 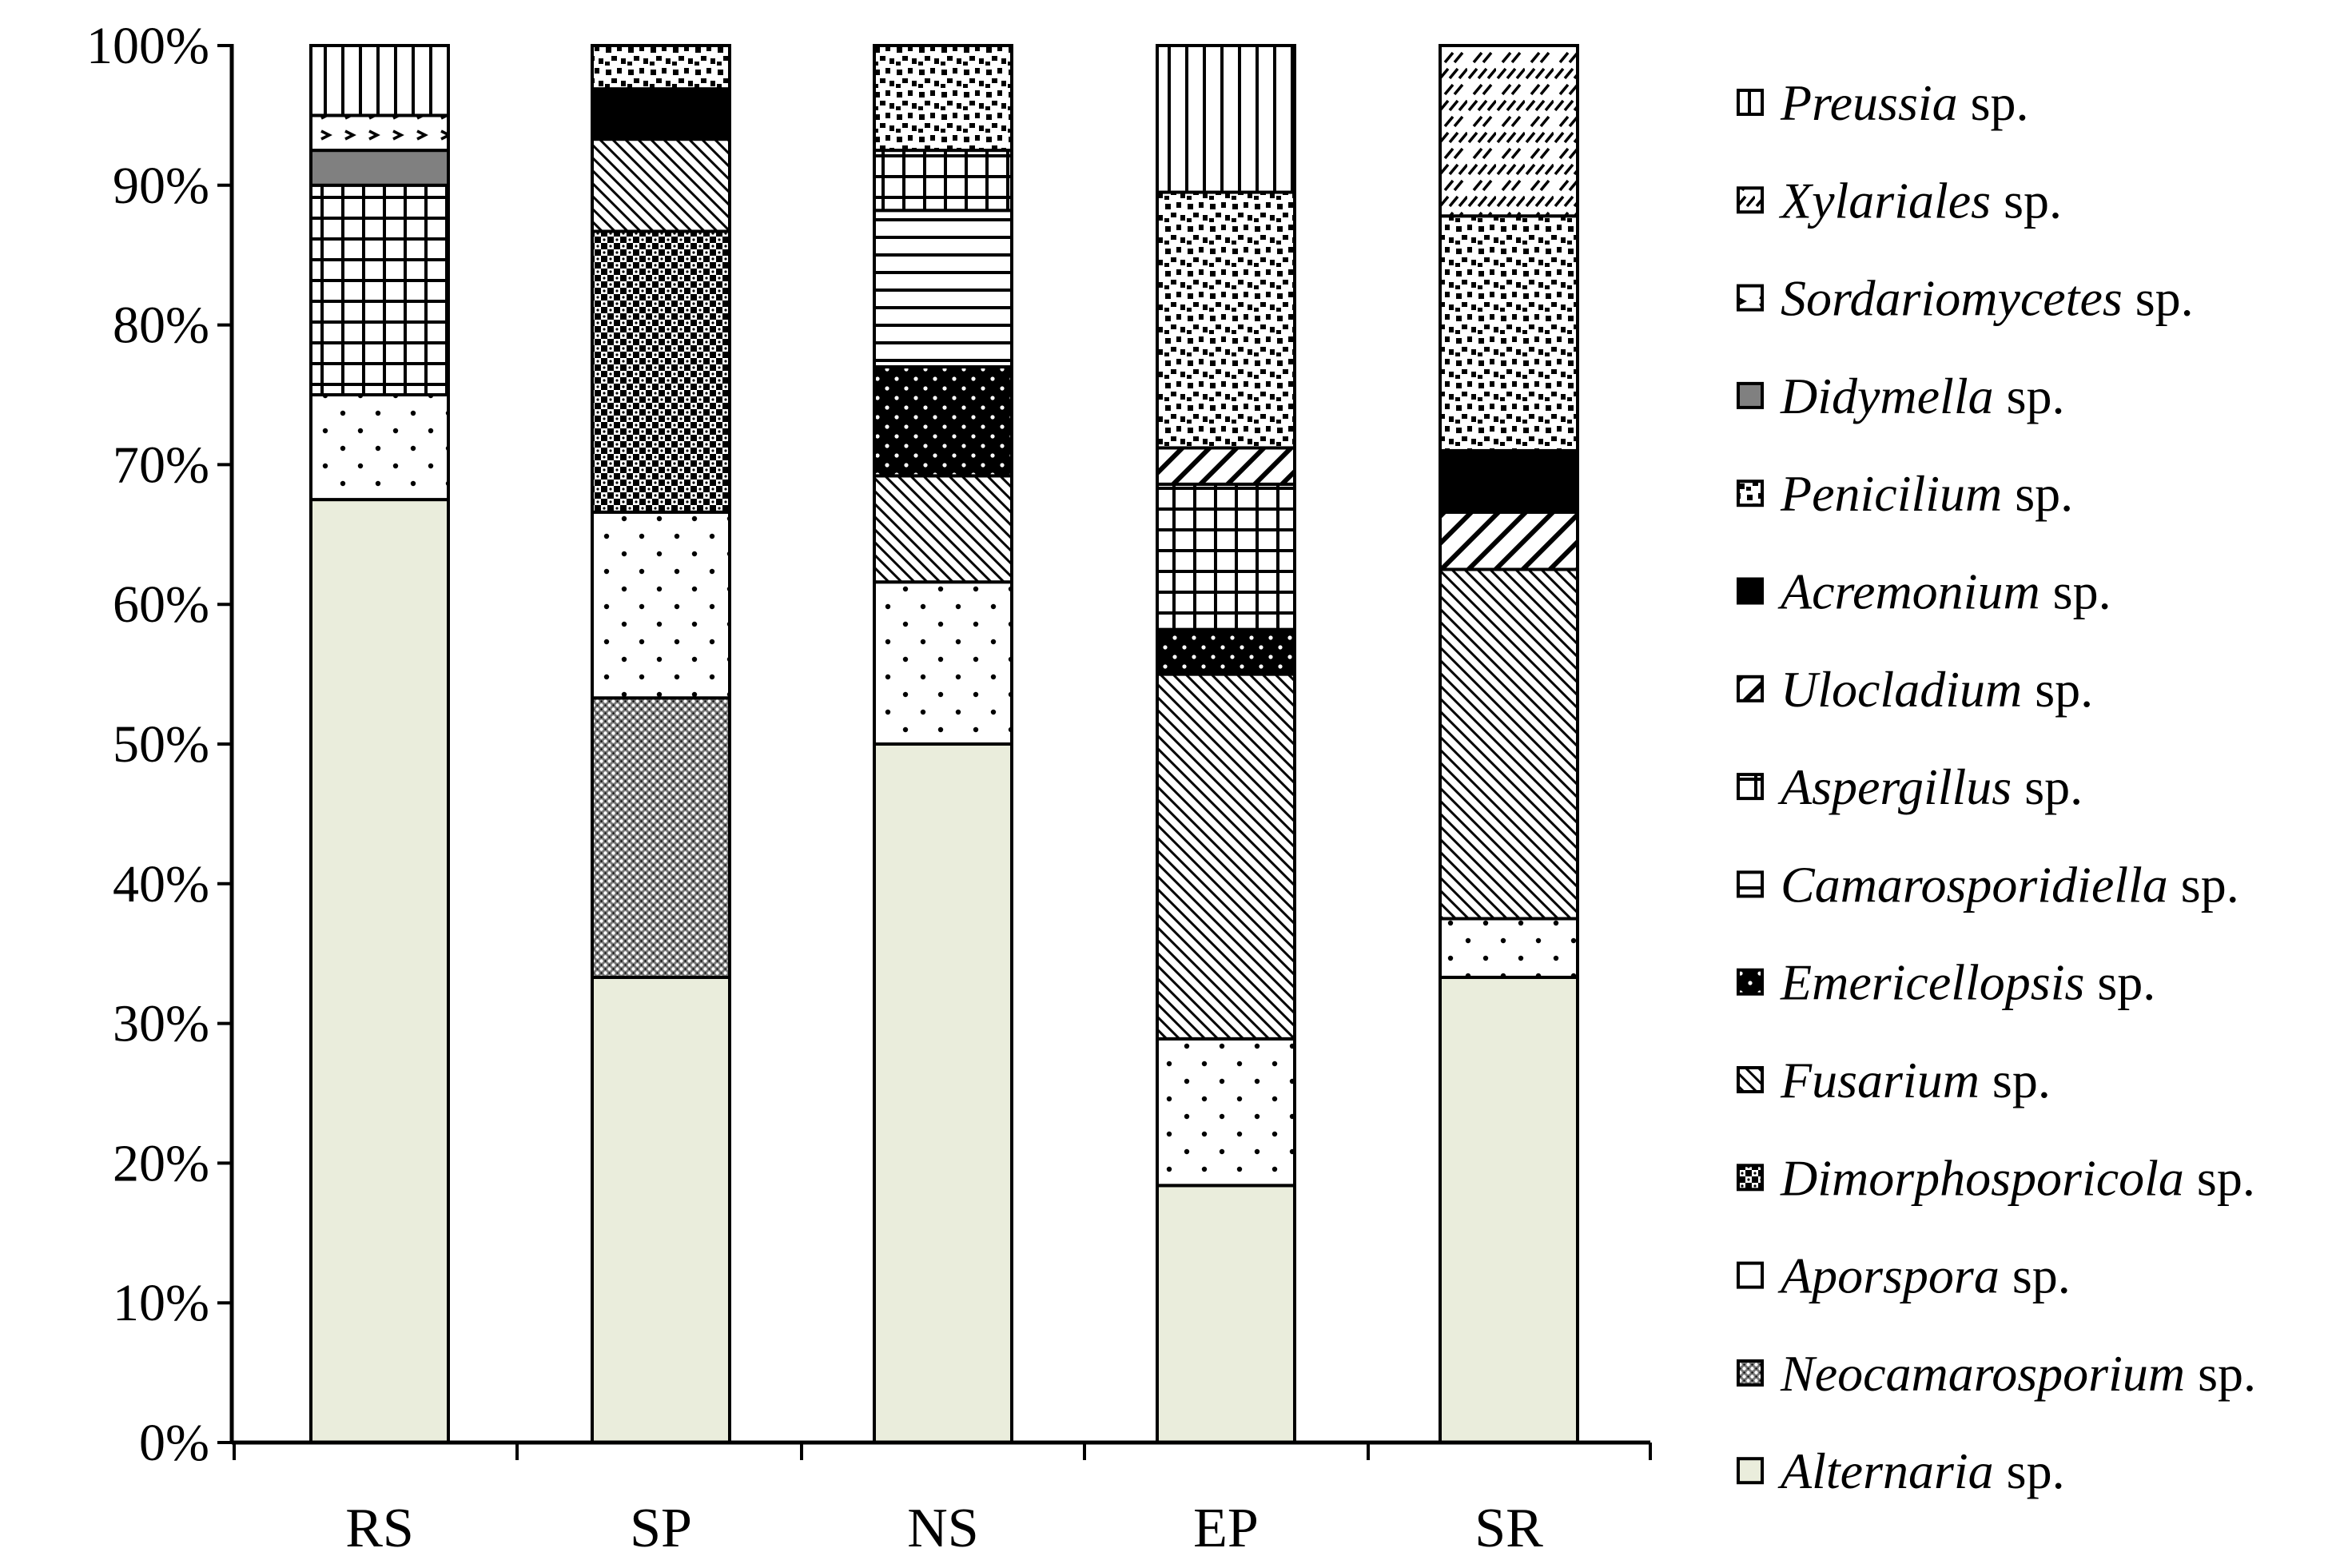 What do you see at coordinates (1920, 200) in the screenshot?
I see `legend-label: Xylariales sp.` at bounding box center [1920, 200].